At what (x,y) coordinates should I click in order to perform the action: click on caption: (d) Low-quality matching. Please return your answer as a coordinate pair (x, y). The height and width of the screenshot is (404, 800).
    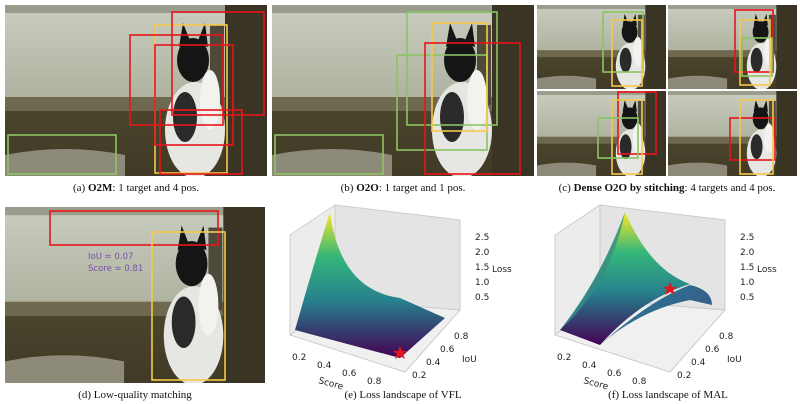
    Looking at the image, I should click on (135, 395).